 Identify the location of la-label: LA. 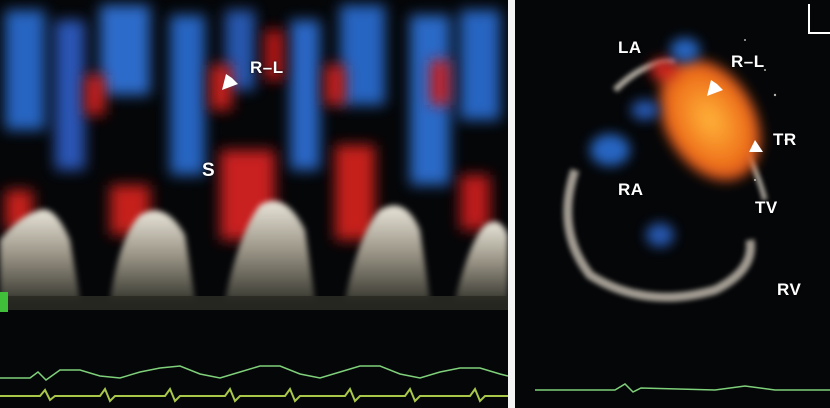
(630, 47).